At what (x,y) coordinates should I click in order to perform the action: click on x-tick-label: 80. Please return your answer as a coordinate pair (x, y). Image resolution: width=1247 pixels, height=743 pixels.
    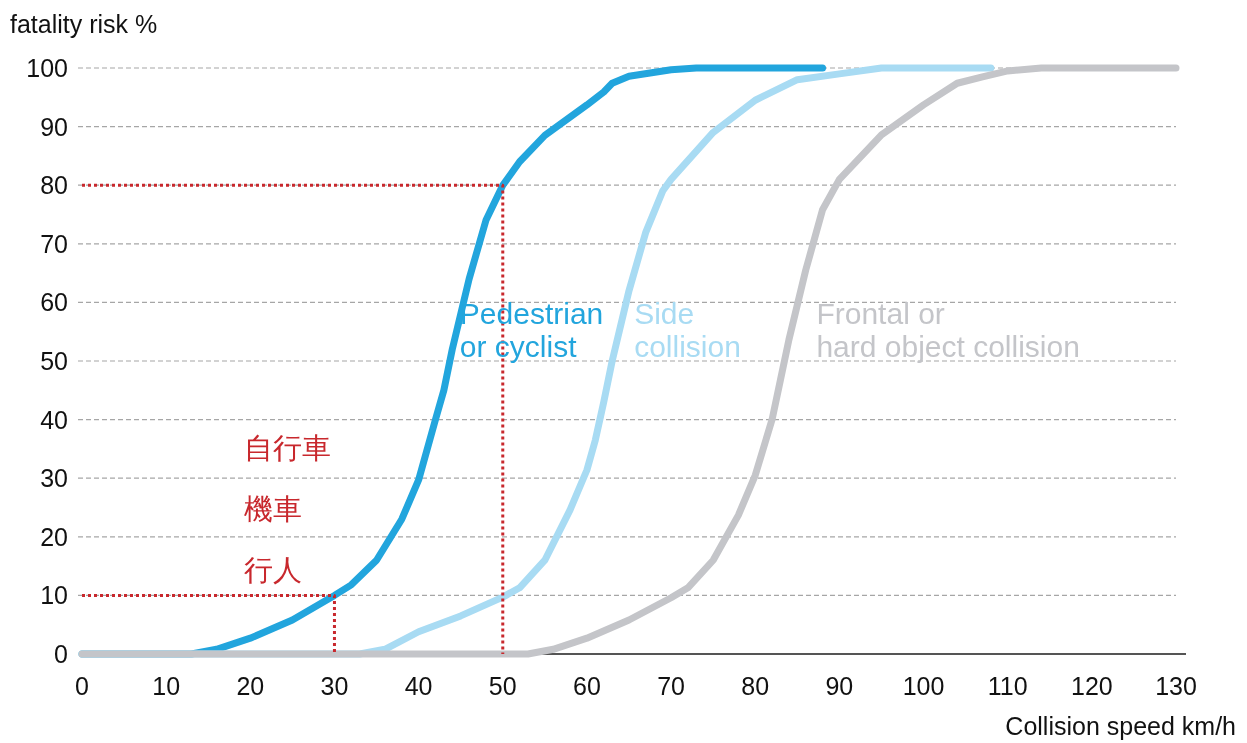
    Looking at the image, I should click on (755, 686).